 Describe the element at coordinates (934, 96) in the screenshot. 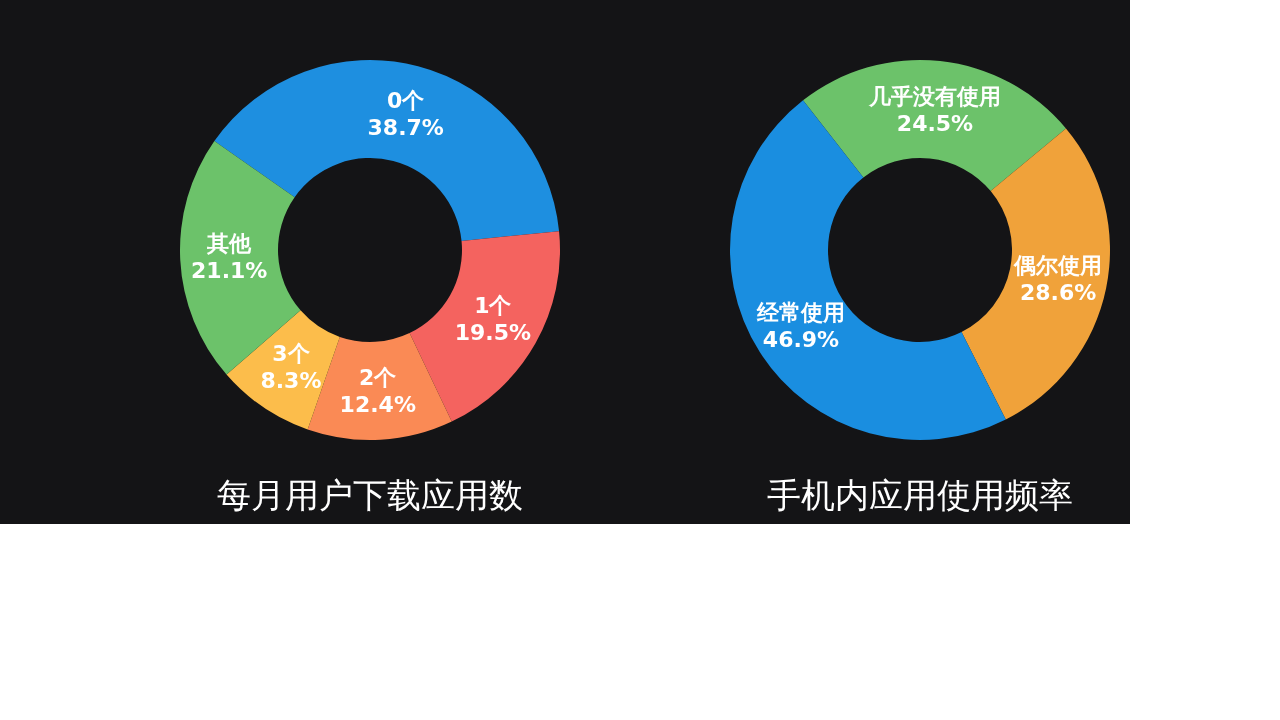

I see `slice-label: 几乎没有使用` at that location.